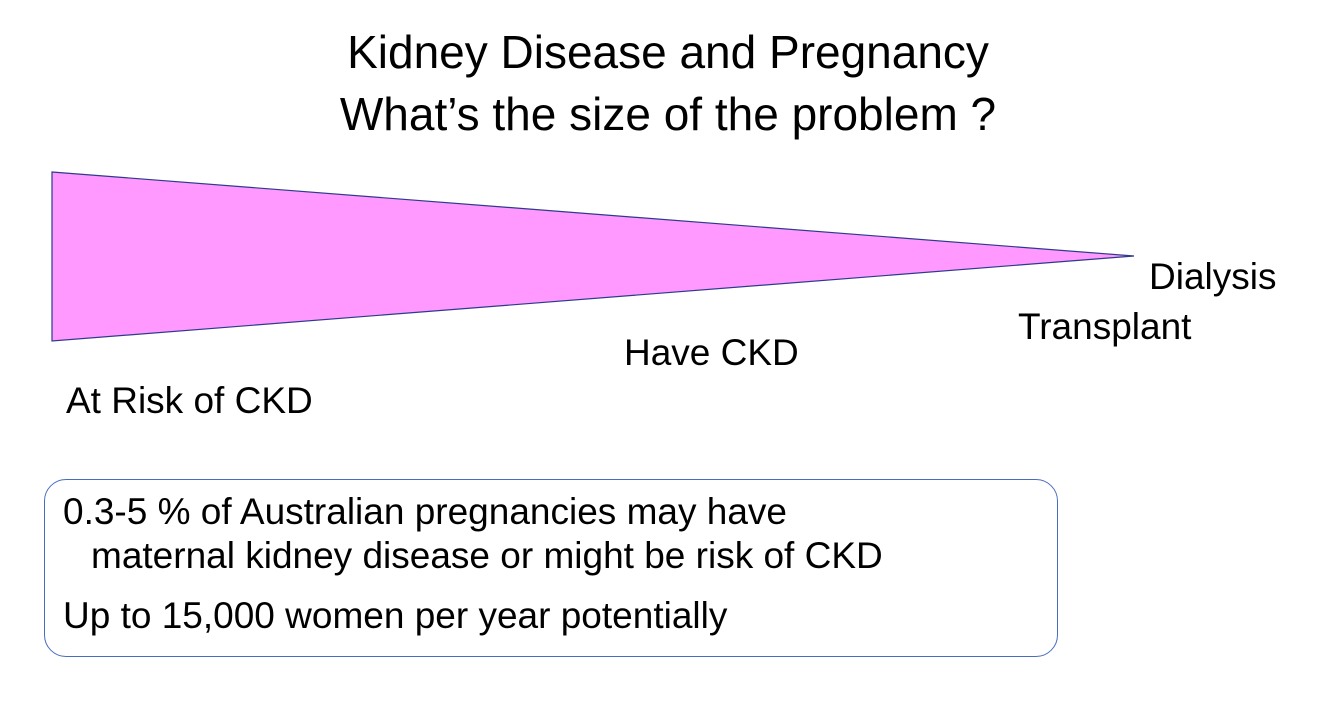 The height and width of the screenshot is (707, 1336). Describe the element at coordinates (711, 352) in the screenshot. I see `label-have-ckd: Have CKD` at that location.